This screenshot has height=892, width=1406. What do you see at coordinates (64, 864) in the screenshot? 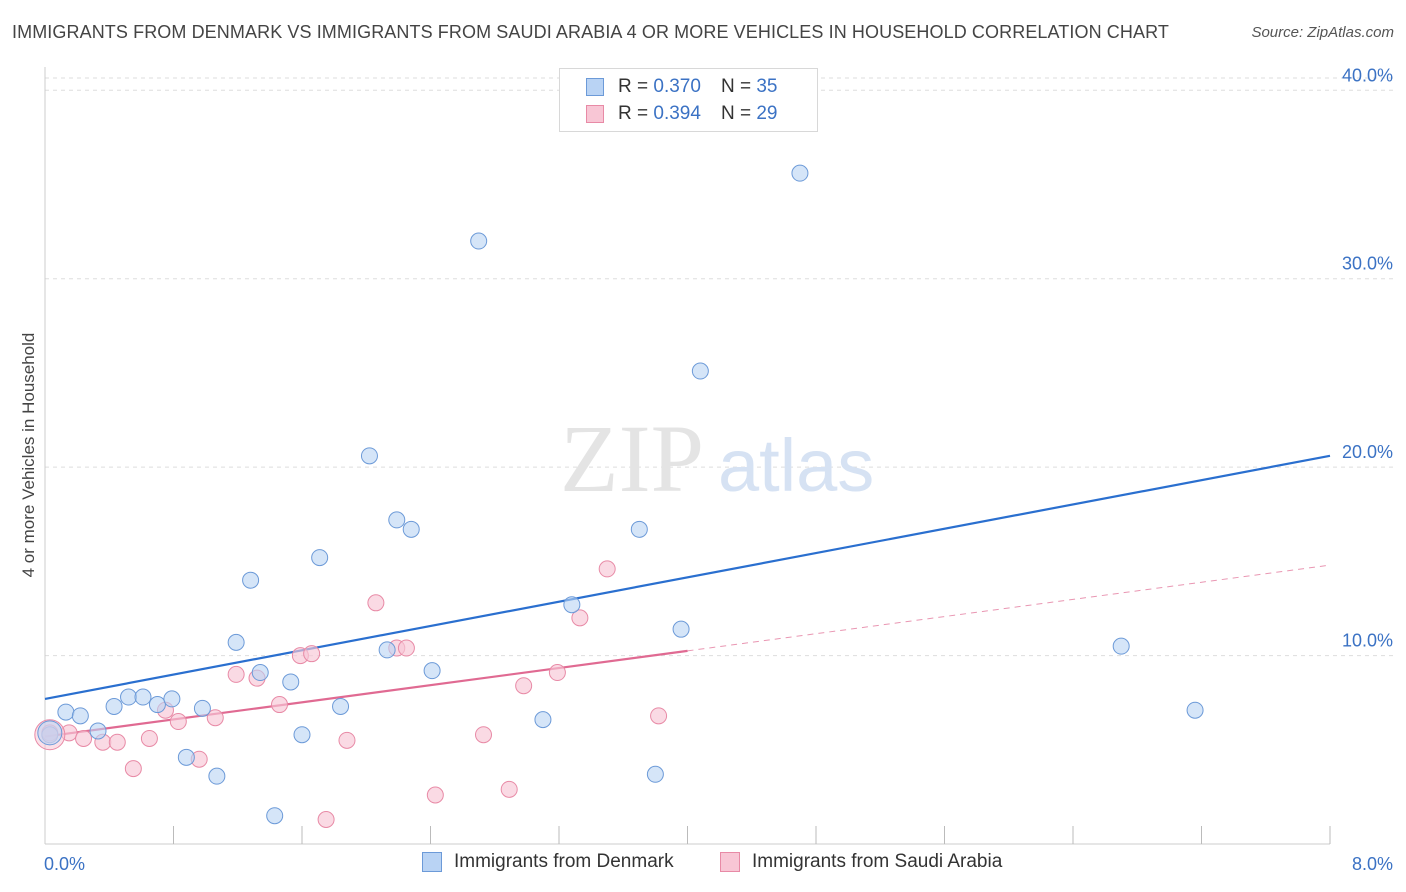
I see `x-tick-label: 0.0%` at bounding box center [64, 864].